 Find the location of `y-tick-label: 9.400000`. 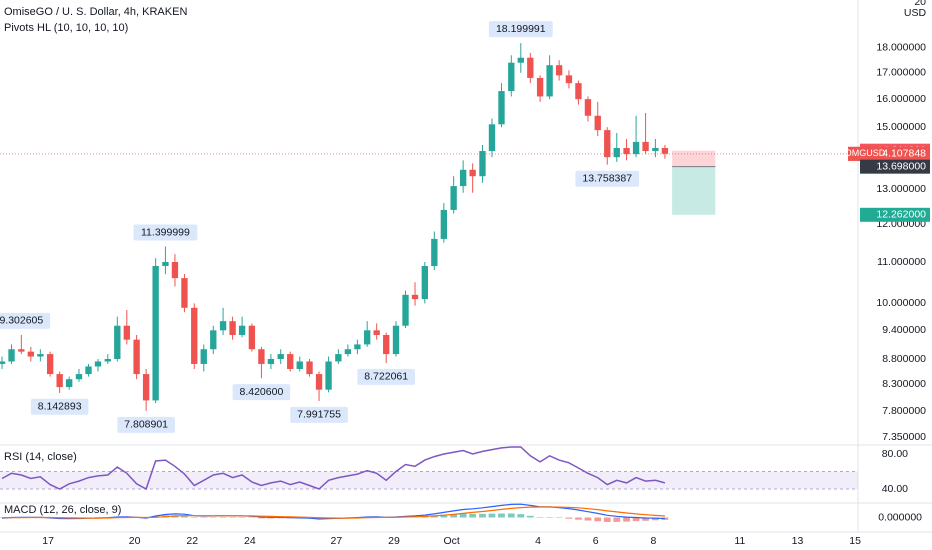

y-tick-label: 9.400000 is located at coordinates (904, 330).